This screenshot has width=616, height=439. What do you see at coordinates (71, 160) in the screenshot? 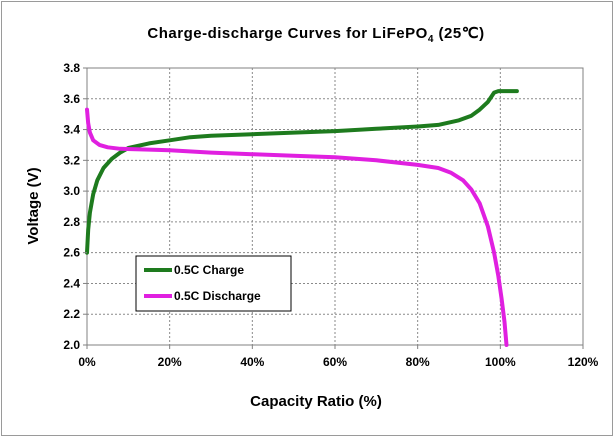
I see `y-tick-label: 3.2` at bounding box center [71, 160].